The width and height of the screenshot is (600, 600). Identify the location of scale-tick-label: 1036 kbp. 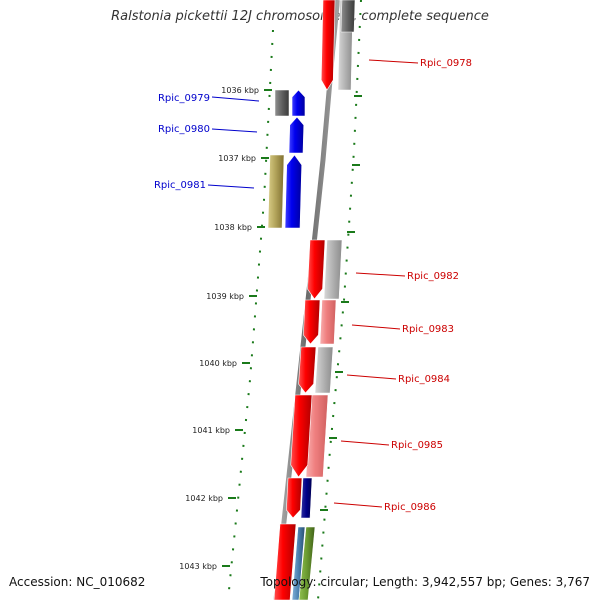
(240, 90).